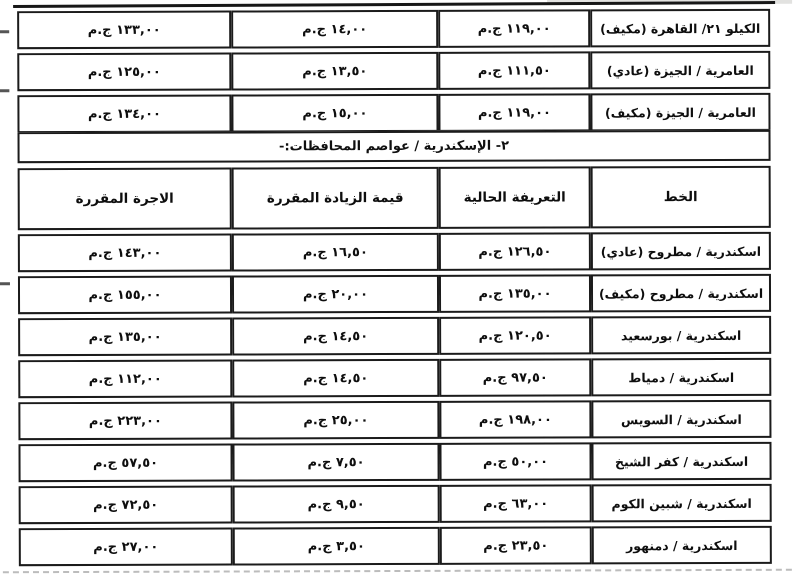 Image resolution: width=793 pixels, height=580 pixels. What do you see at coordinates (335, 252) in the screenshot?
I see `increase-amount-cell: ١٦,٥٠ ج.م` at bounding box center [335, 252].